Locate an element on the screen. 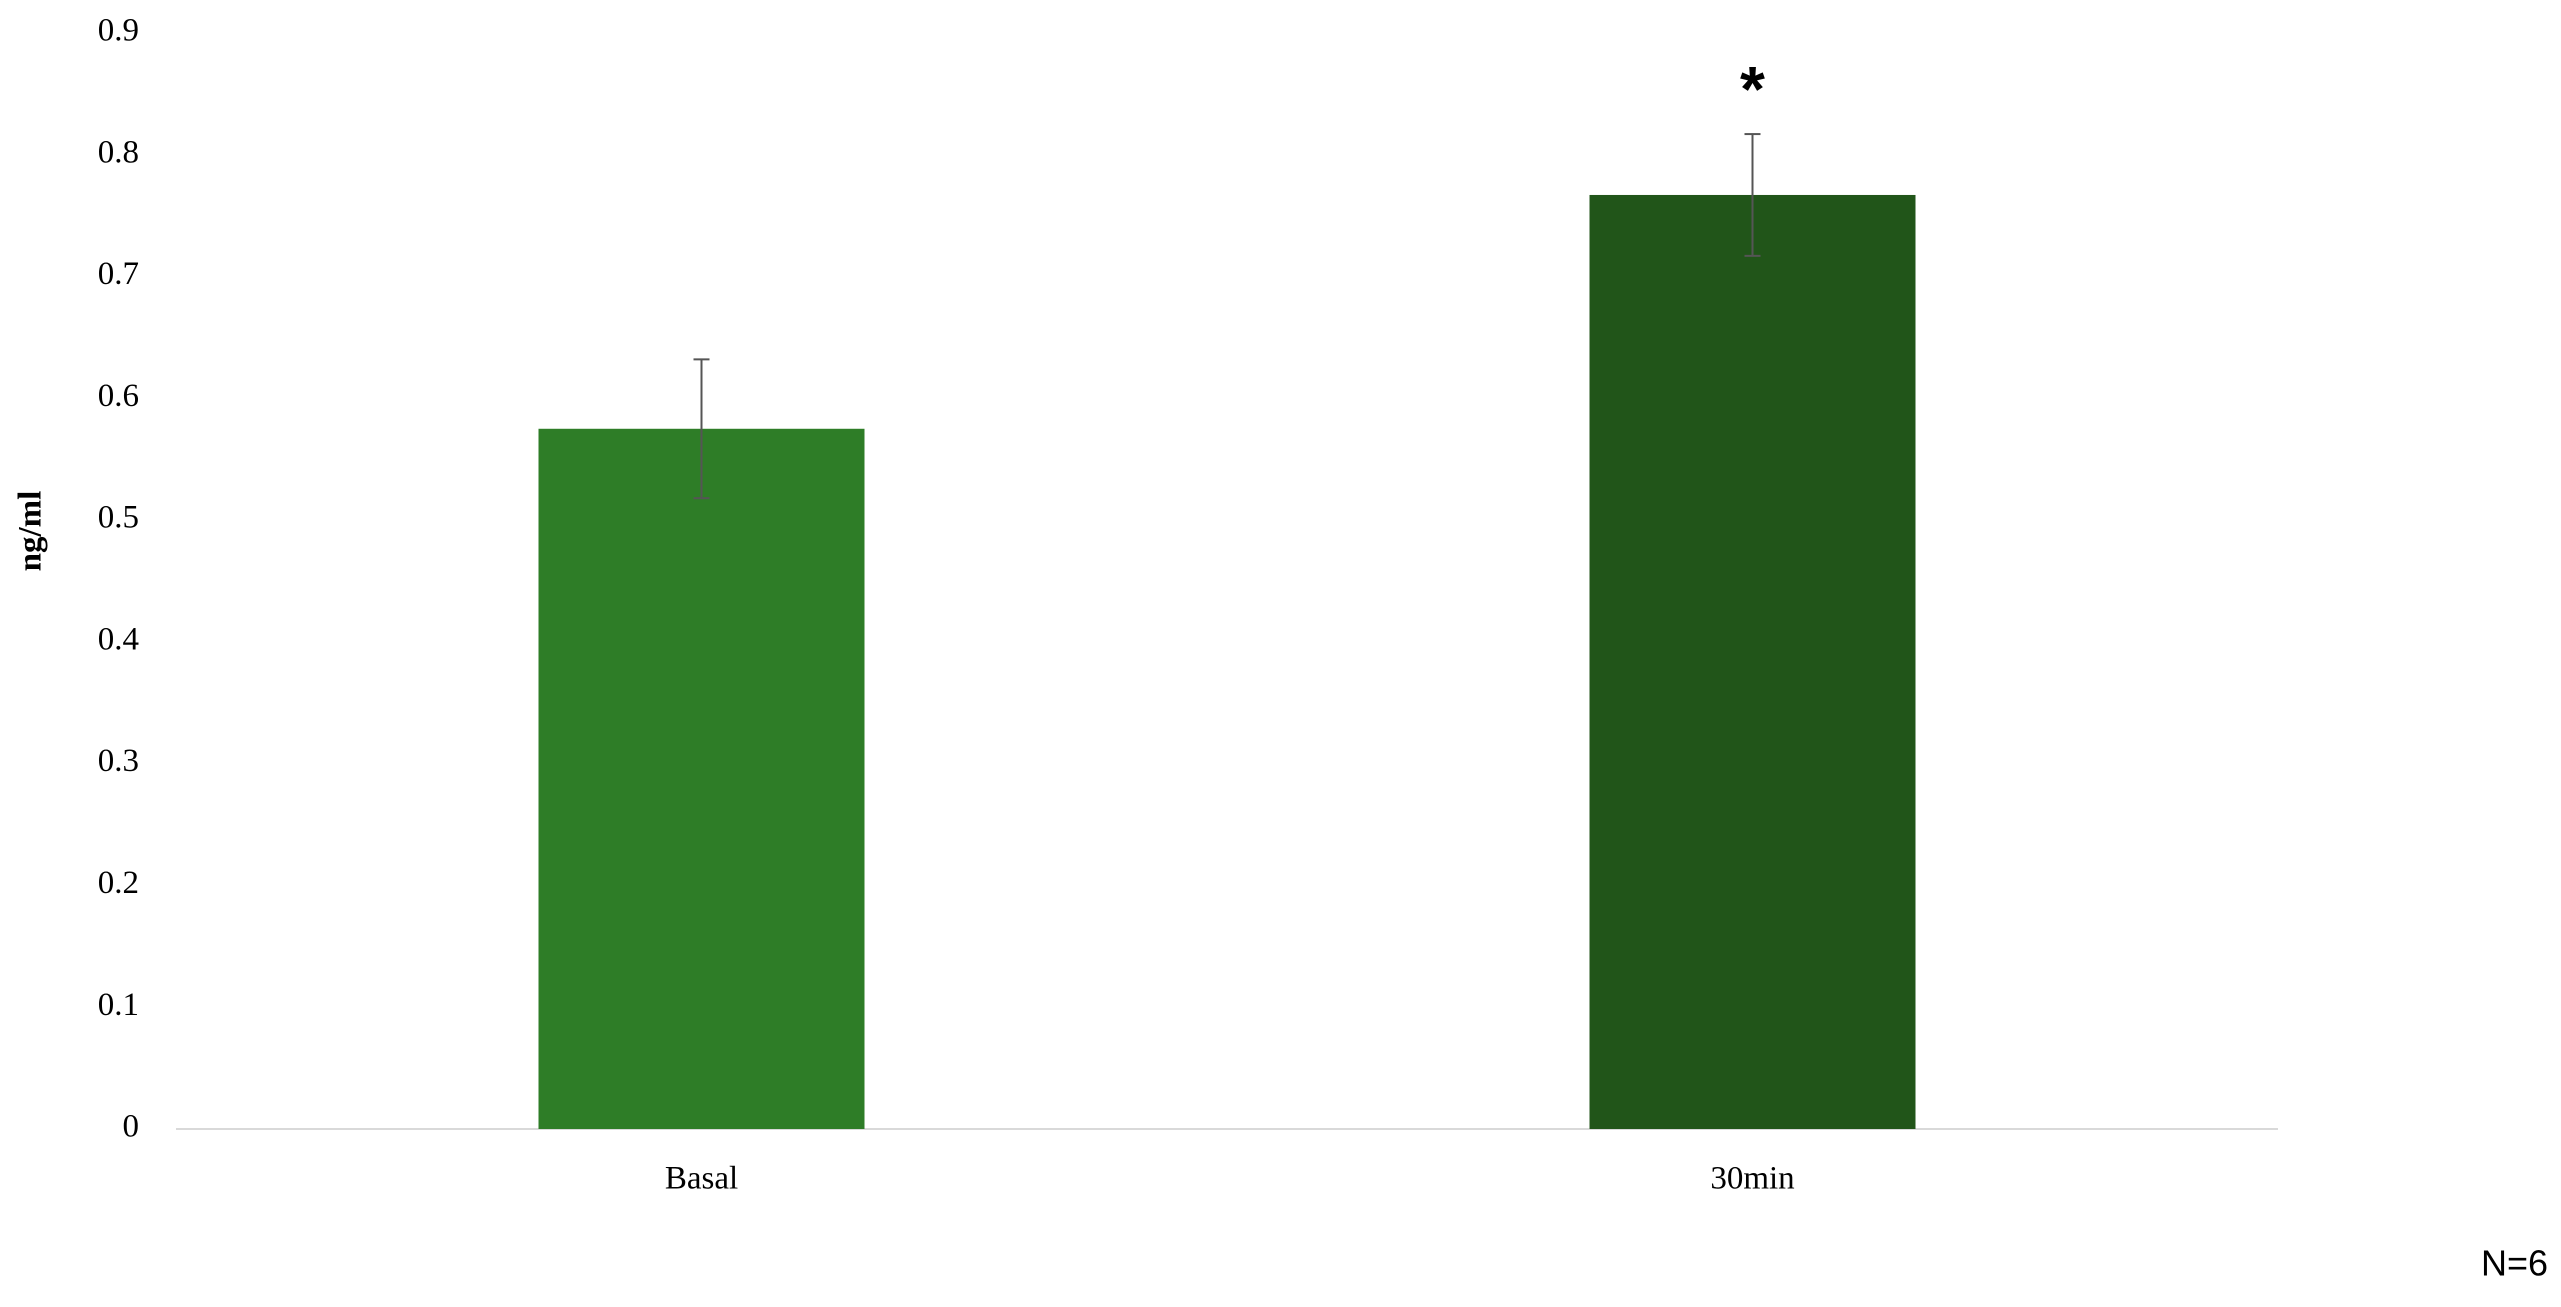 Image resolution: width=2561 pixels, height=1307 pixels. y-tick-label: 0.6 is located at coordinates (118, 396).